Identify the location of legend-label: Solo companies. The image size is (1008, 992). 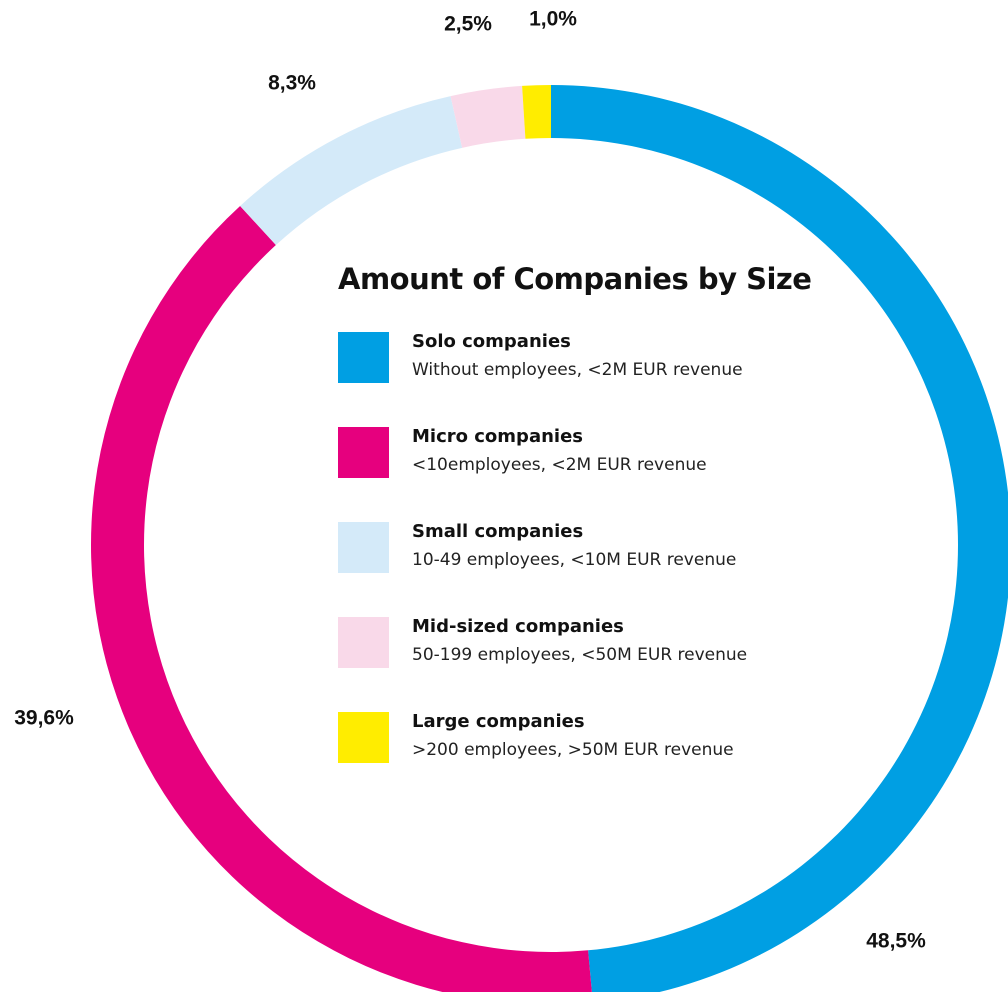
(491, 341).